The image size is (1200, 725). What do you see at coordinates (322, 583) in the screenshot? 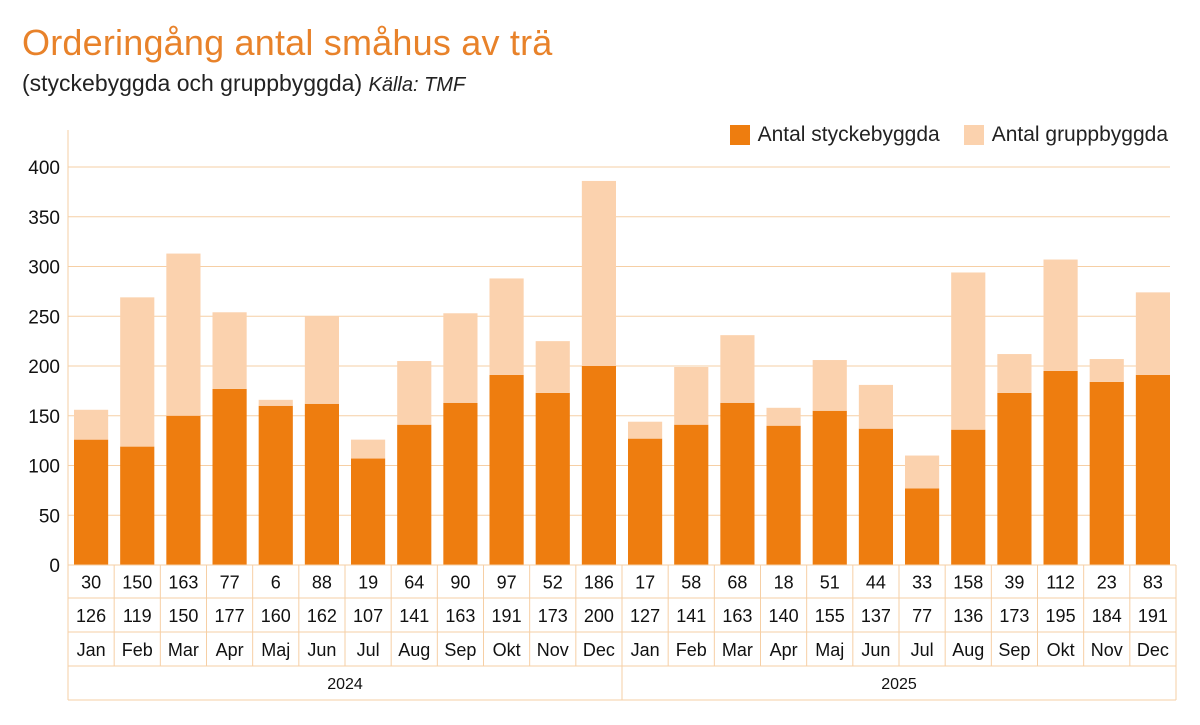
I see `table-cell-gruppbyggda: 88` at bounding box center [322, 583].